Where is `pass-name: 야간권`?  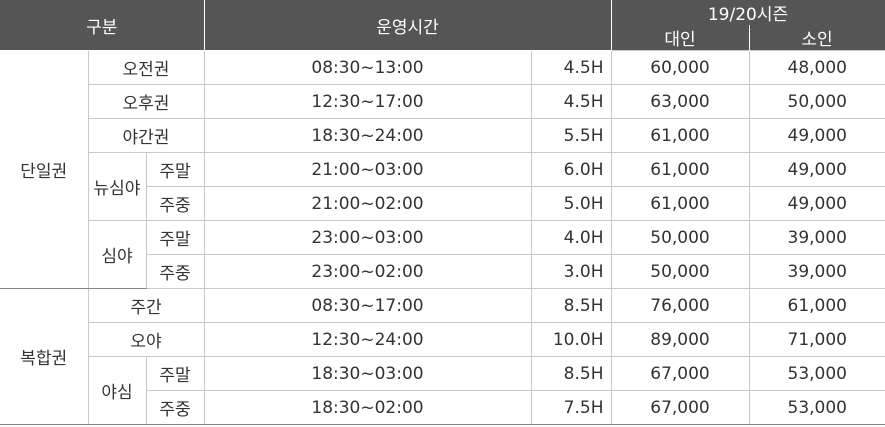 pass-name: 야간권 is located at coordinates (146, 135).